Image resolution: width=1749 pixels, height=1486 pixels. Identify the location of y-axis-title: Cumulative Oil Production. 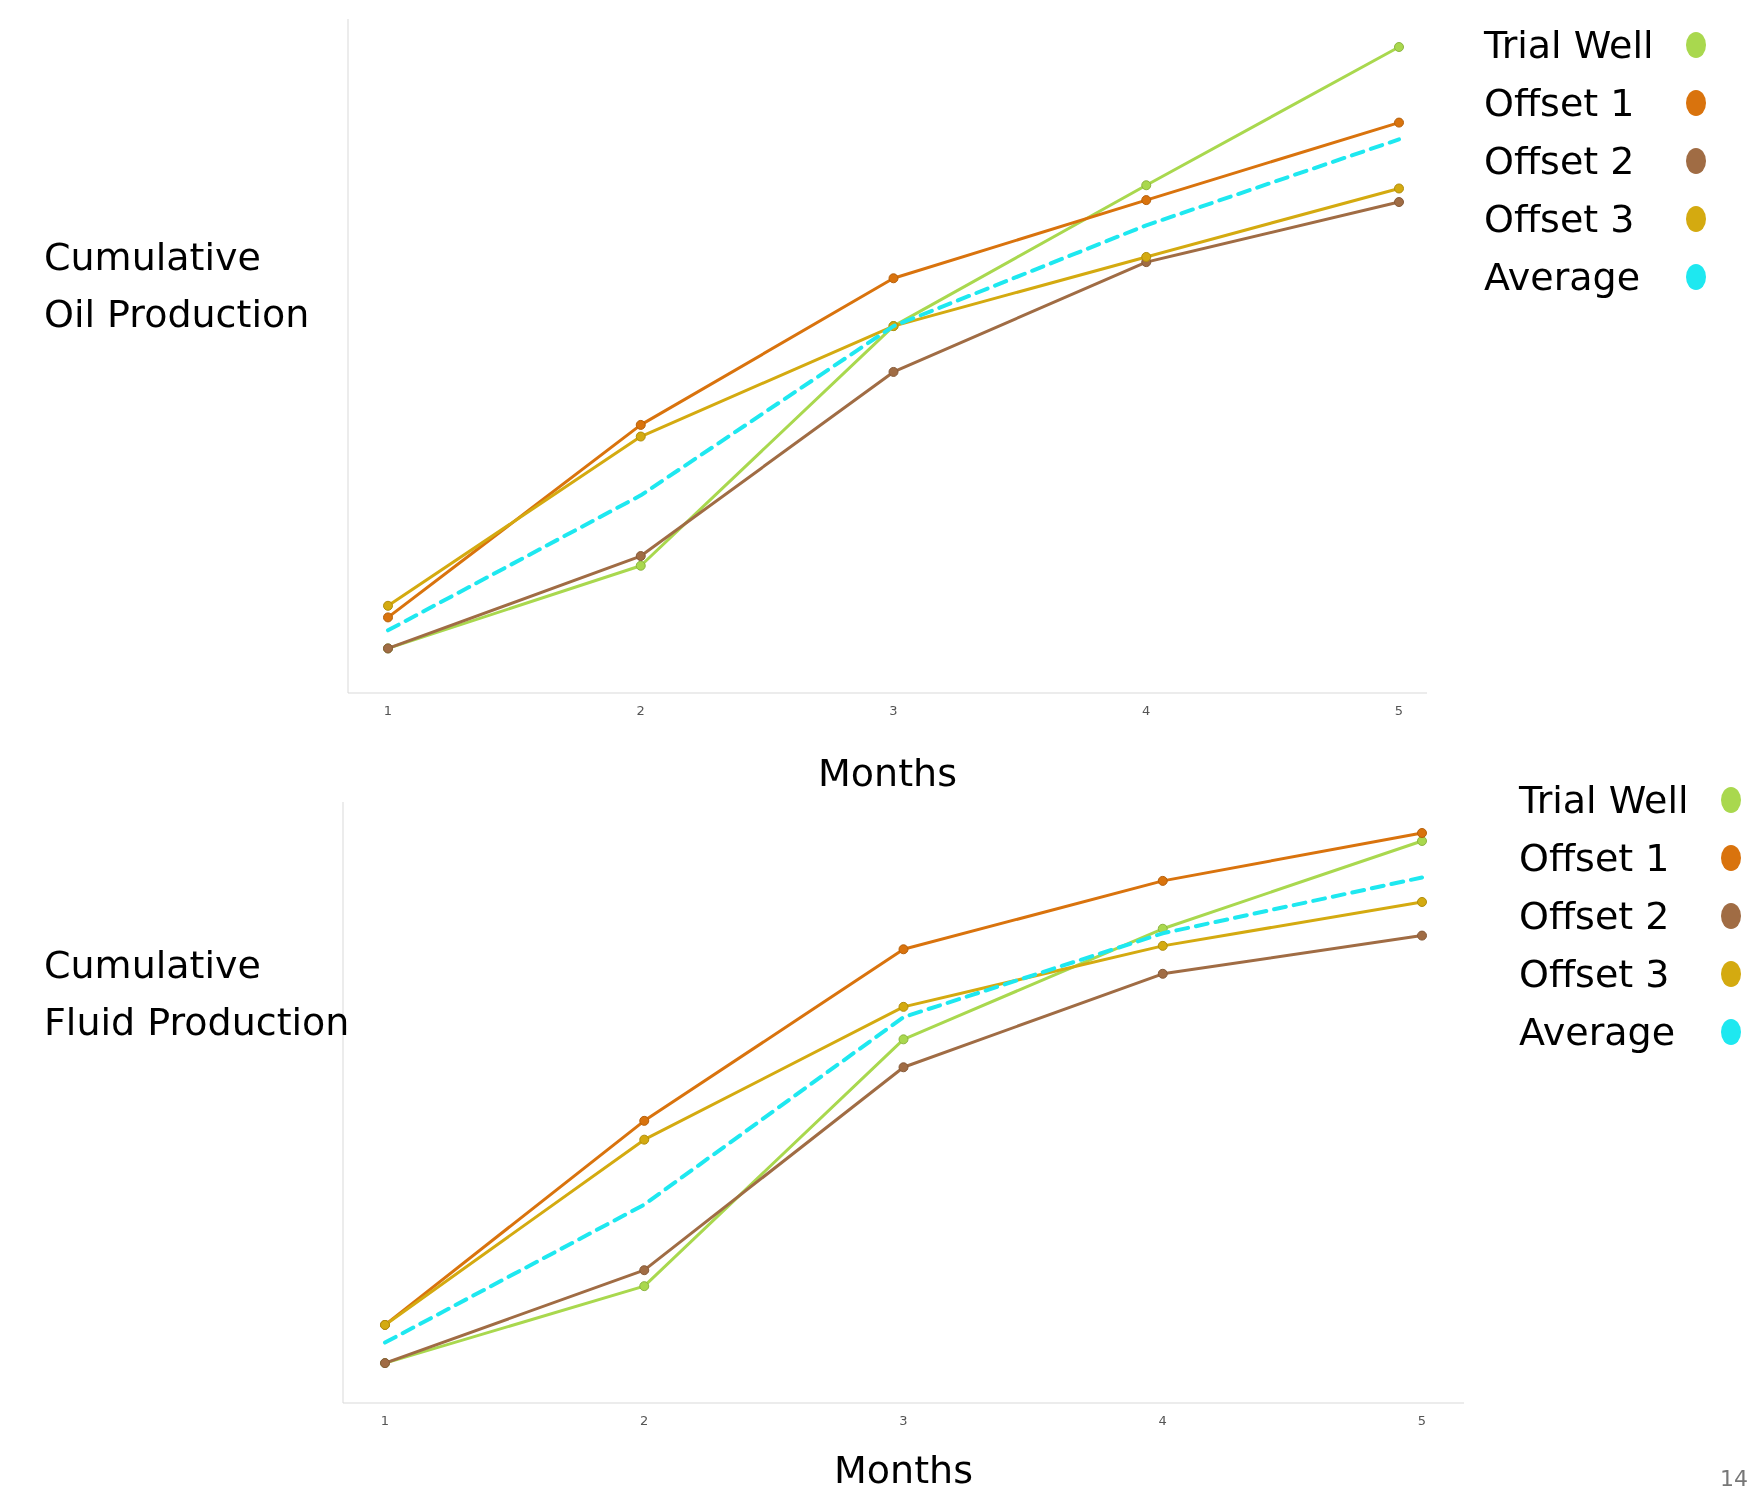
(177, 285).